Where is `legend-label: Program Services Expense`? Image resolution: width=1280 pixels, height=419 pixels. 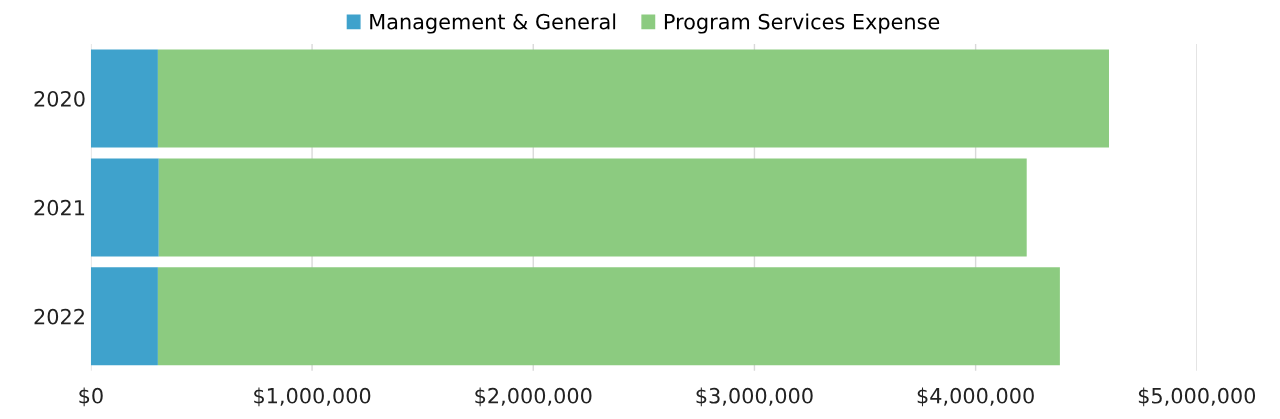
legend-label: Program Services Expense is located at coordinates (802, 23).